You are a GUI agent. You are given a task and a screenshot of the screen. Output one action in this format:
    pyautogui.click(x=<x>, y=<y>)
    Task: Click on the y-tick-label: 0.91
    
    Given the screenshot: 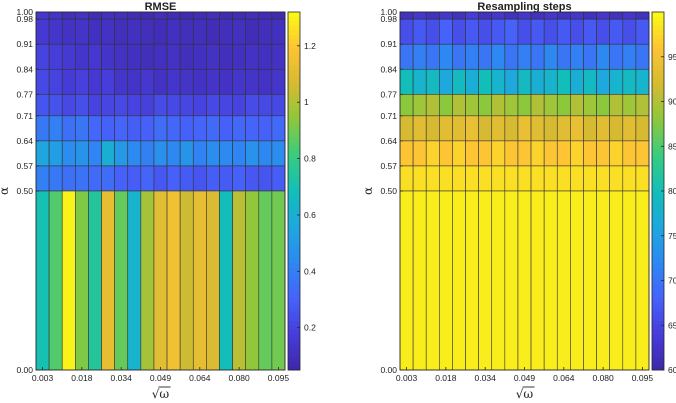 What is the action you would take?
    pyautogui.click(x=24, y=44)
    